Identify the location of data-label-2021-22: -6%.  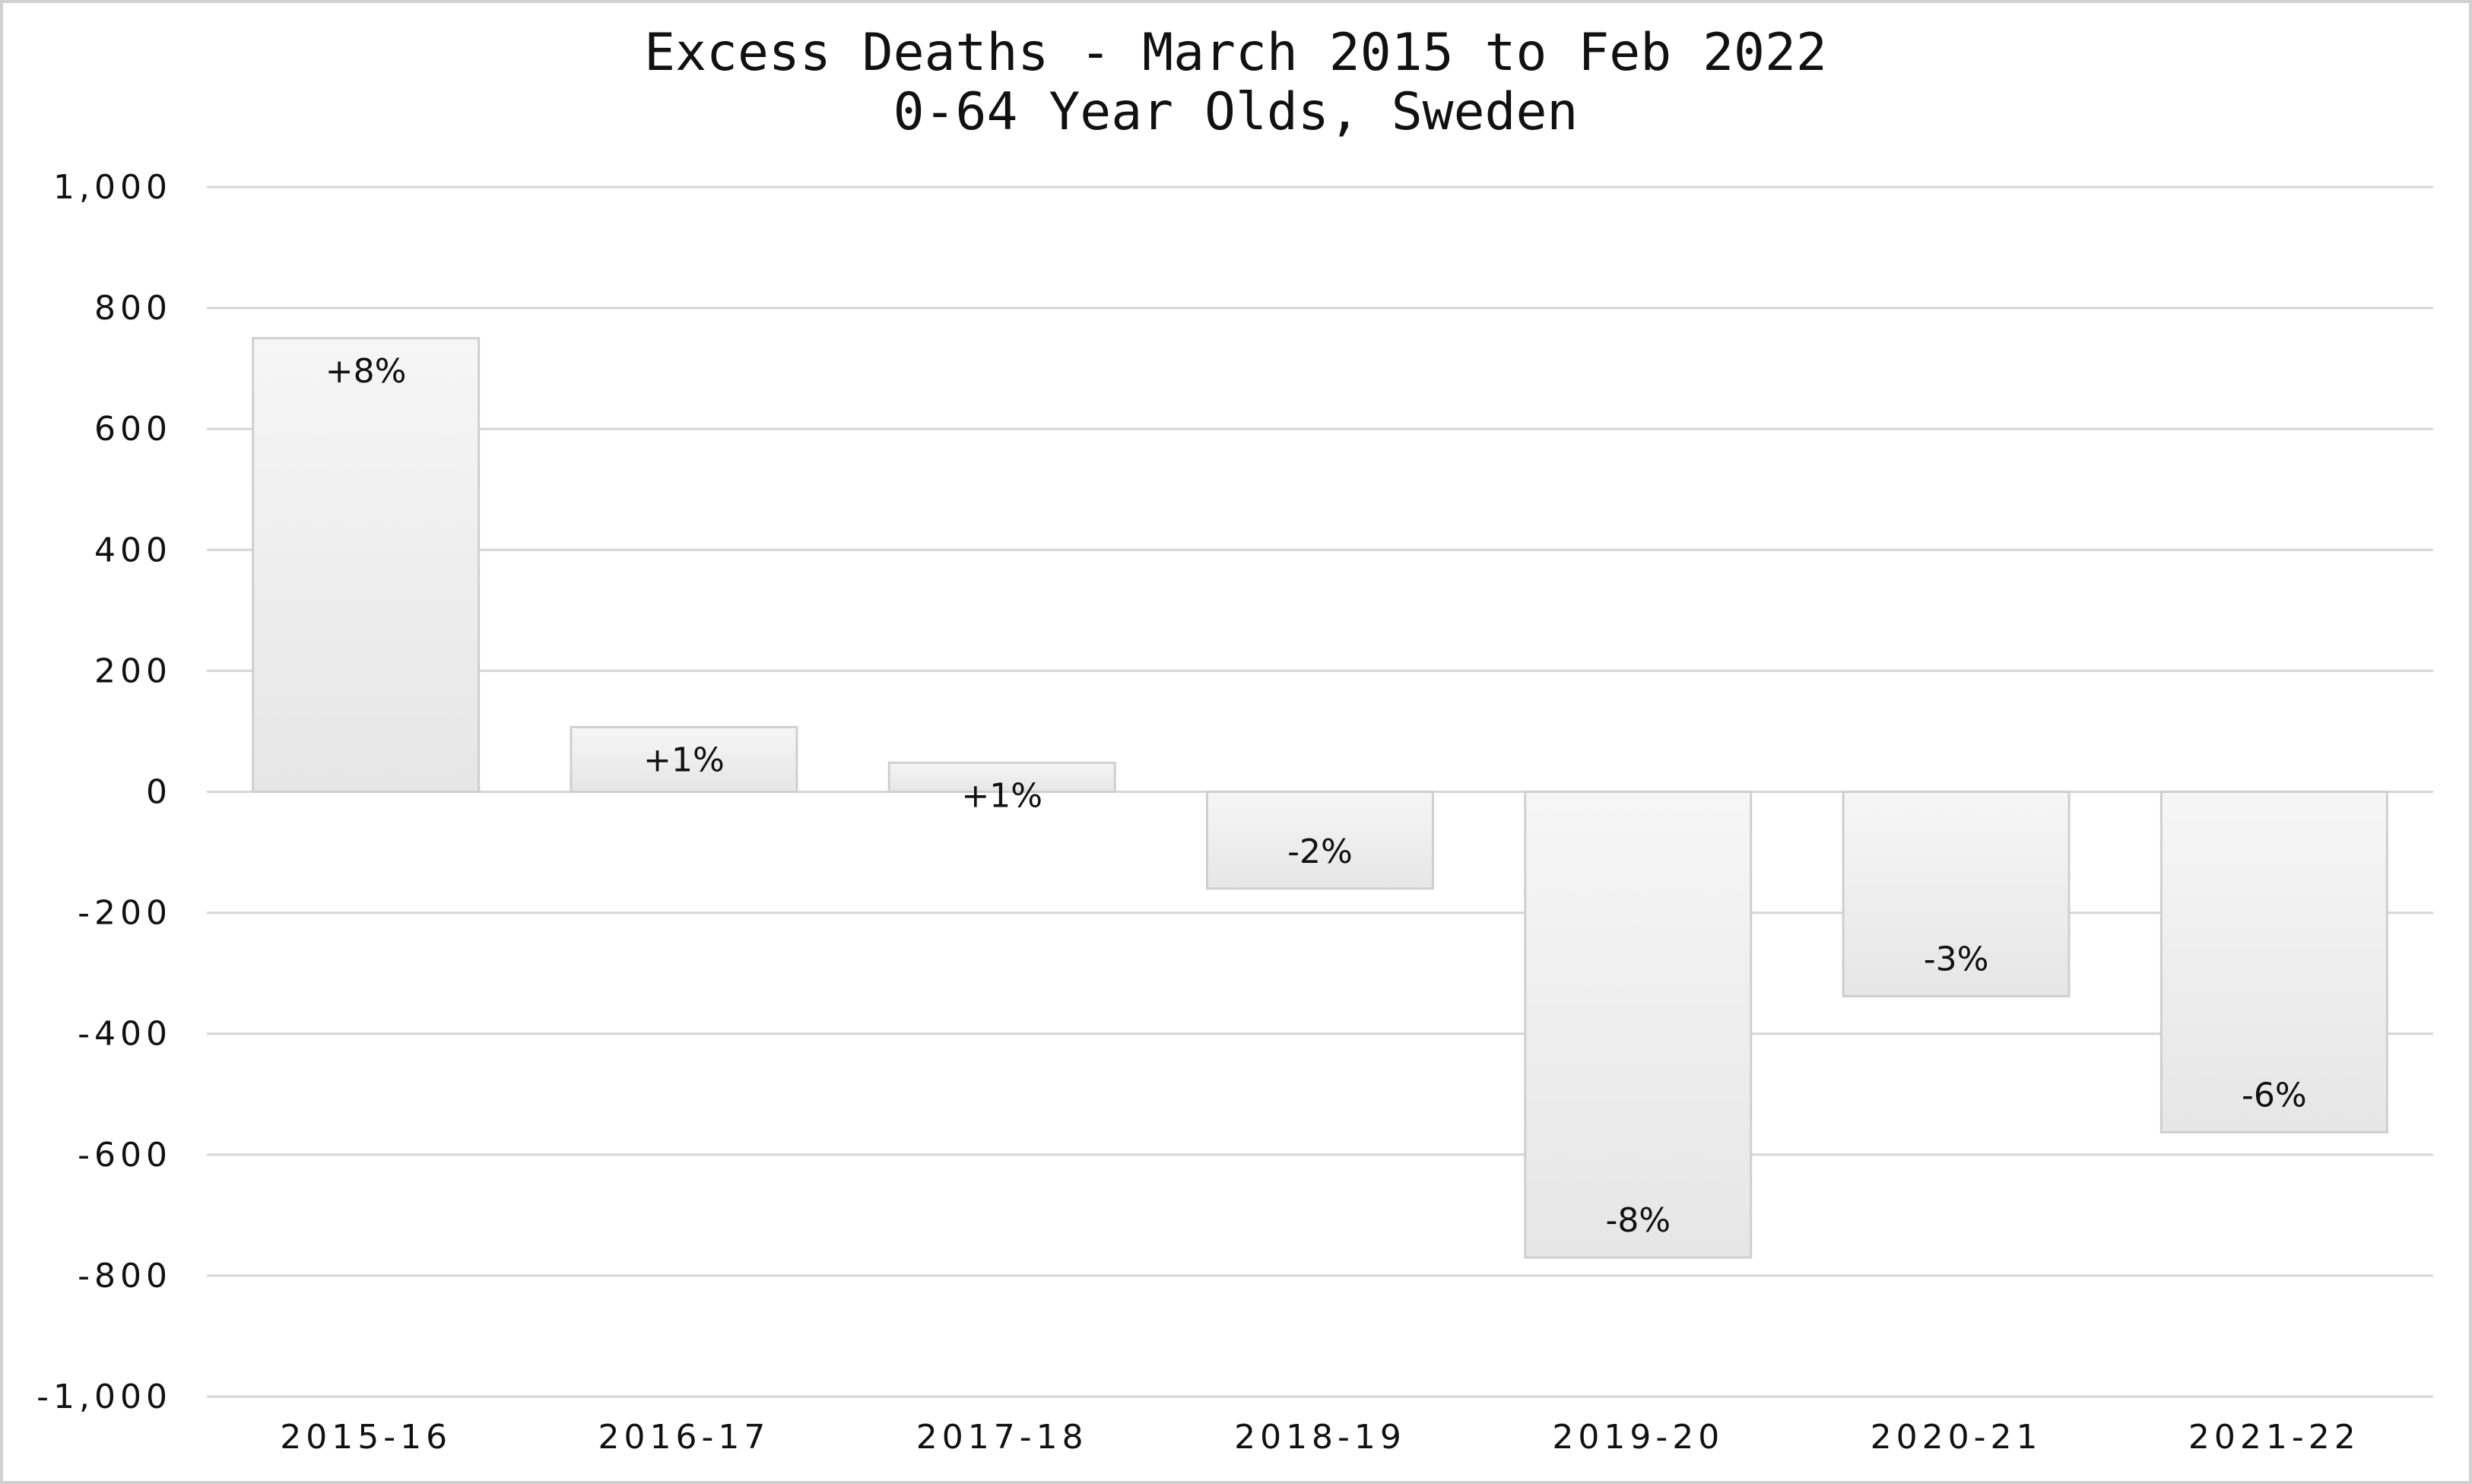
(2275, 1095).